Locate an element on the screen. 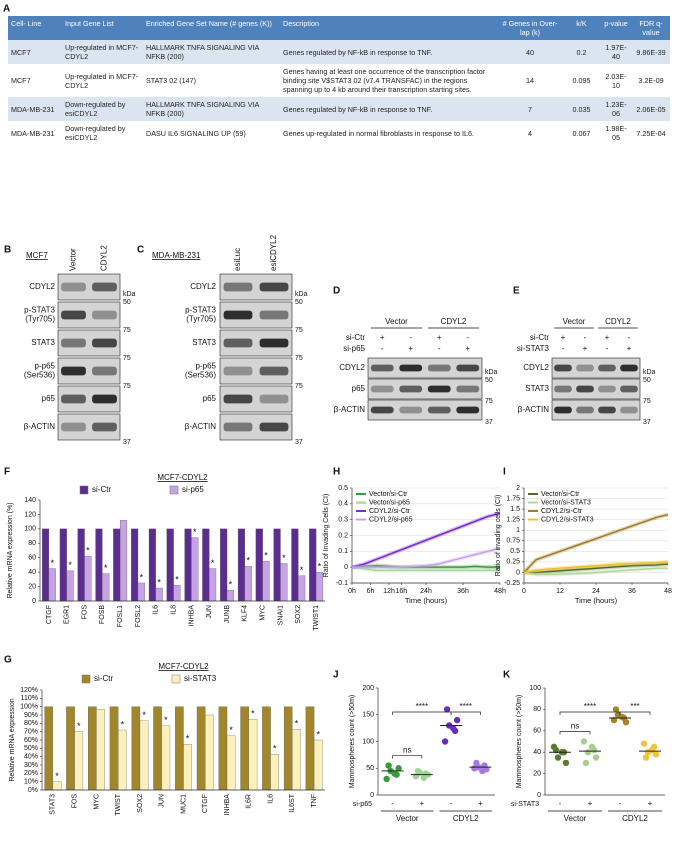 The height and width of the screenshot is (841, 676). row-label: si-p65 is located at coordinates (362, 804).